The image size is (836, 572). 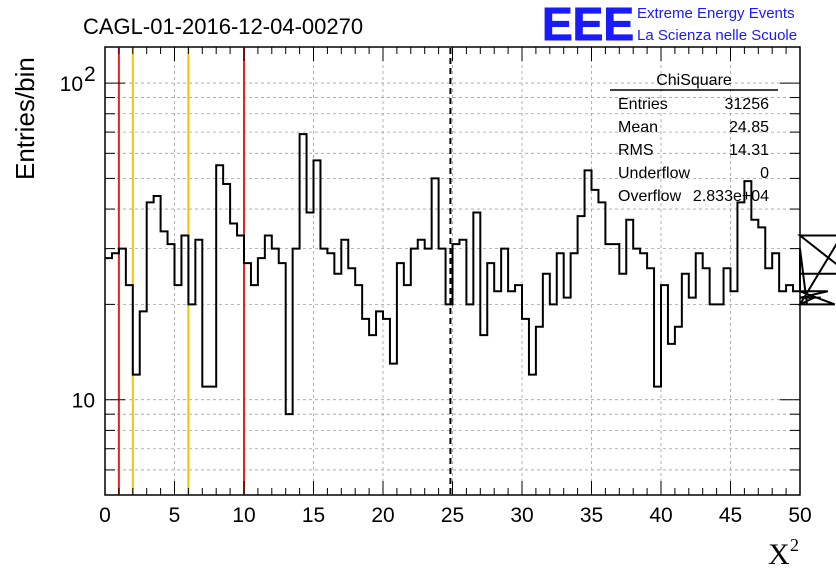 I want to click on stats-value: 24.85, so click(x=749, y=127).